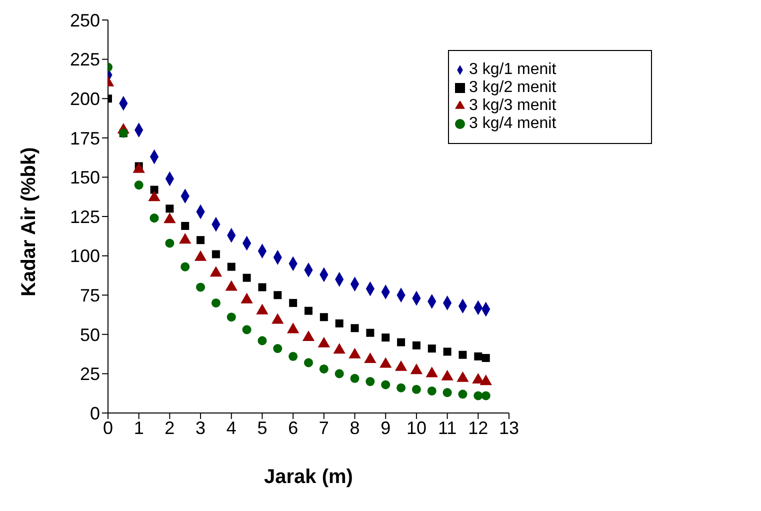 This screenshot has width=761, height=511. Describe the element at coordinates (95, 413) in the screenshot. I see `y-tick-label: 0` at that location.